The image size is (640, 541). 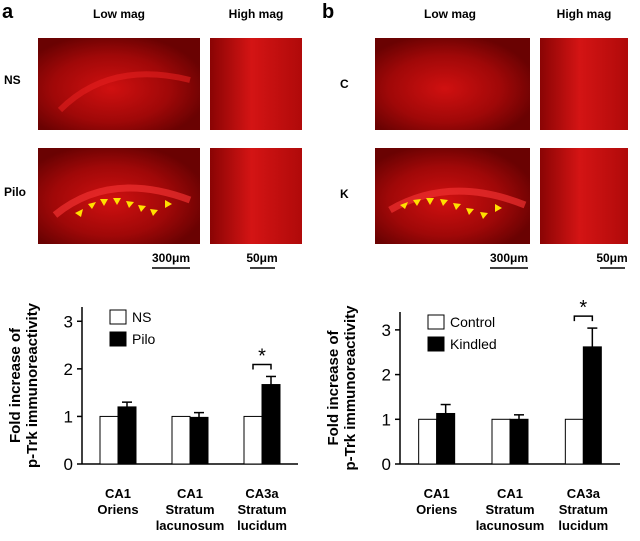 I want to click on row-label: Pilo, so click(x=15, y=192).